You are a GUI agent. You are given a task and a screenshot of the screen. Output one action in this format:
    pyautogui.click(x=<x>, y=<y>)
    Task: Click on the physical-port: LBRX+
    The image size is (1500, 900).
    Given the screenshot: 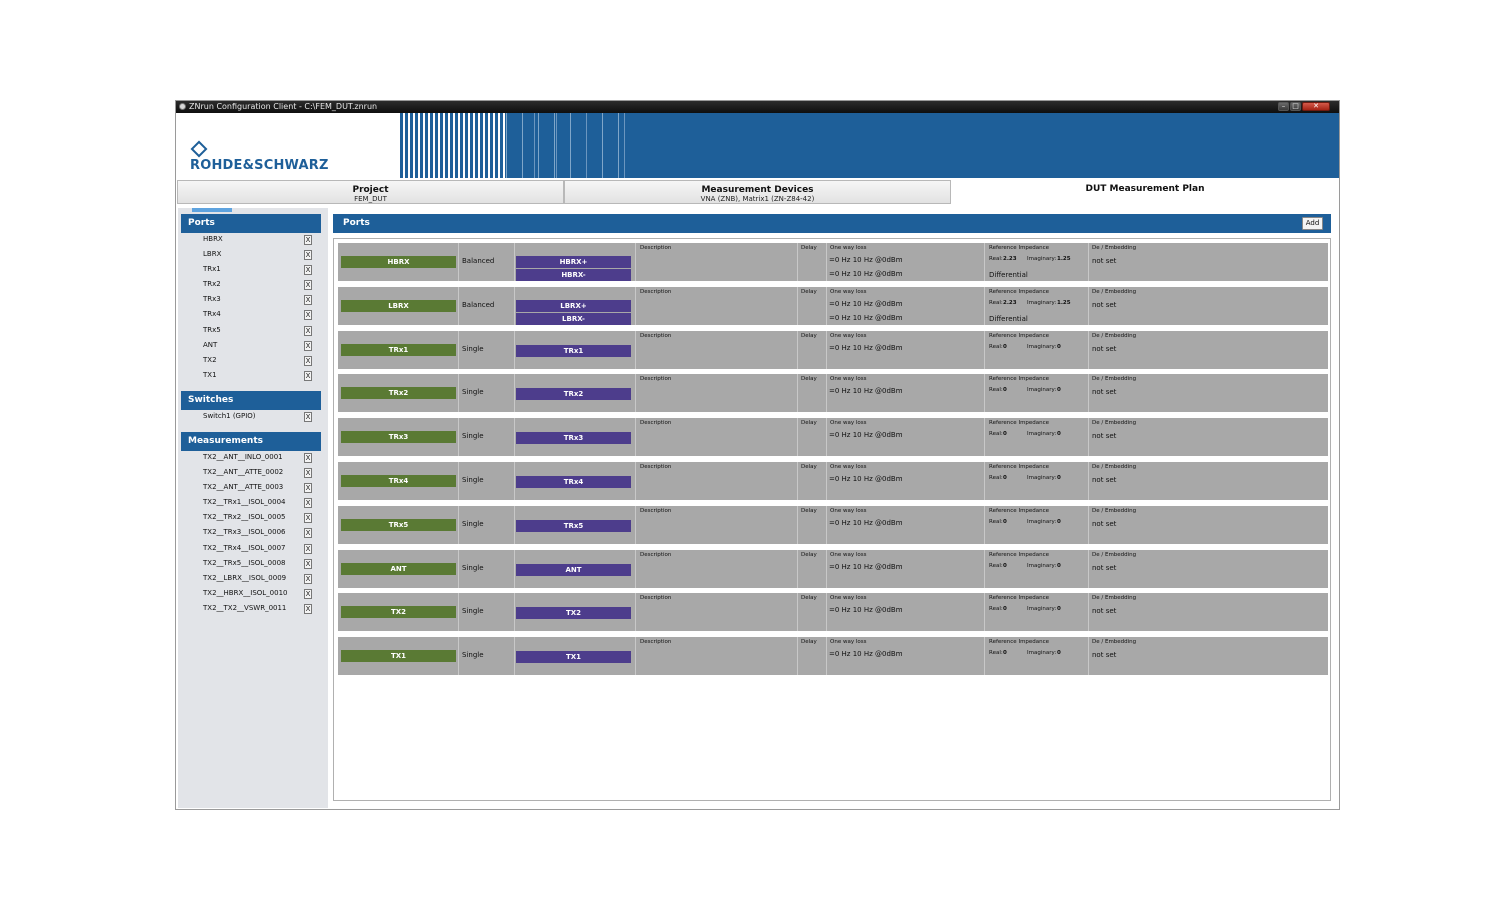 What is the action you would take?
    pyautogui.click(x=573, y=305)
    